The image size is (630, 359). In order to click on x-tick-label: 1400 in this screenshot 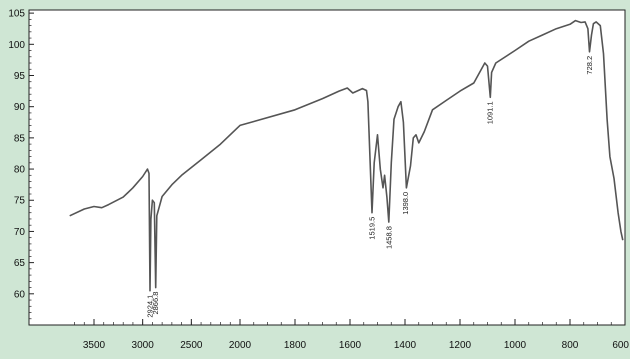, I will do `click(405, 345)`.